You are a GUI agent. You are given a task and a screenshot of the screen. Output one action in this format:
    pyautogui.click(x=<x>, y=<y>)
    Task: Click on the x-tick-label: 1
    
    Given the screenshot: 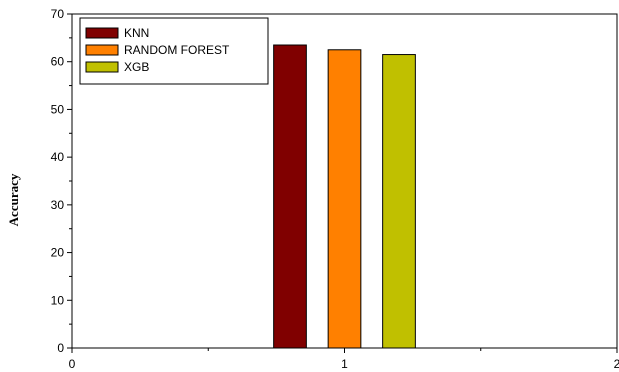 What is the action you would take?
    pyautogui.click(x=344, y=364)
    